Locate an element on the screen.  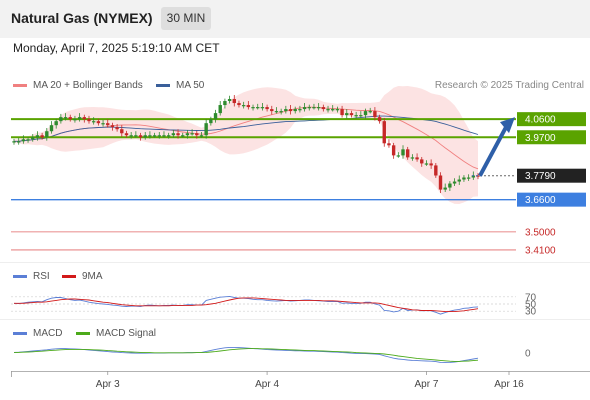
resistance-level-label: 4.0600 is located at coordinates (540, 120).